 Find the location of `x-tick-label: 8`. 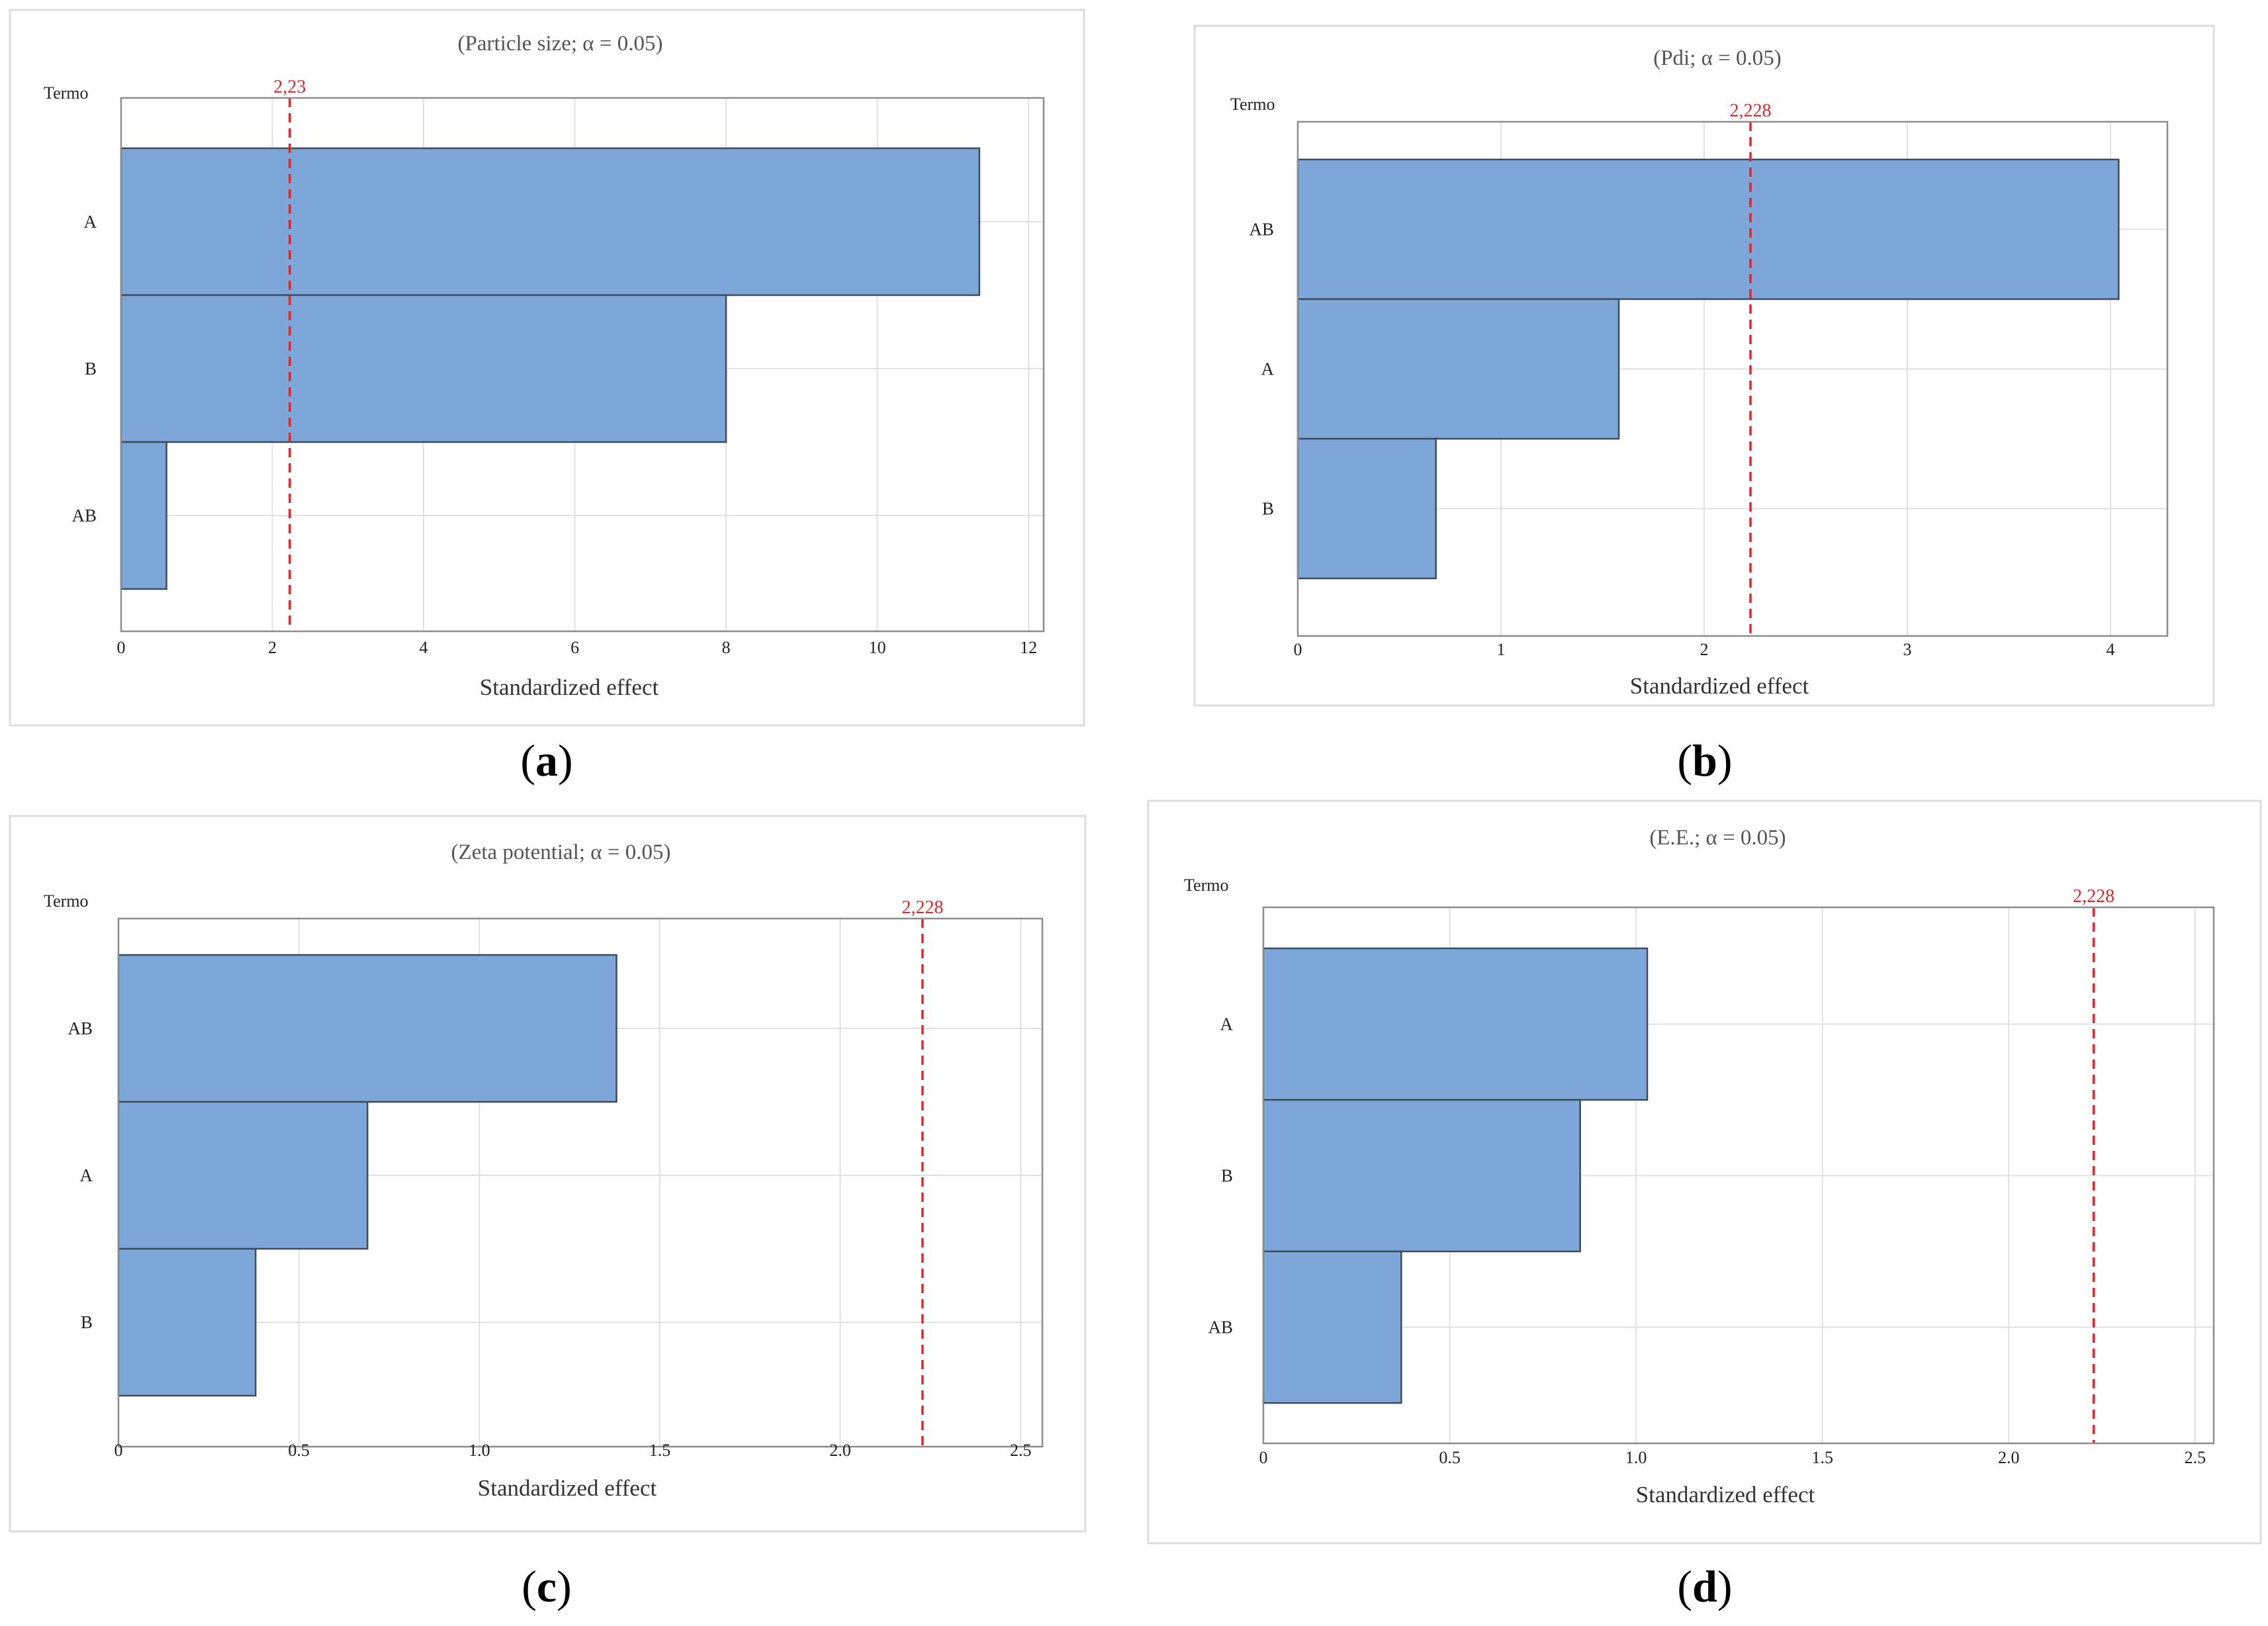

x-tick-label: 8 is located at coordinates (726, 647).